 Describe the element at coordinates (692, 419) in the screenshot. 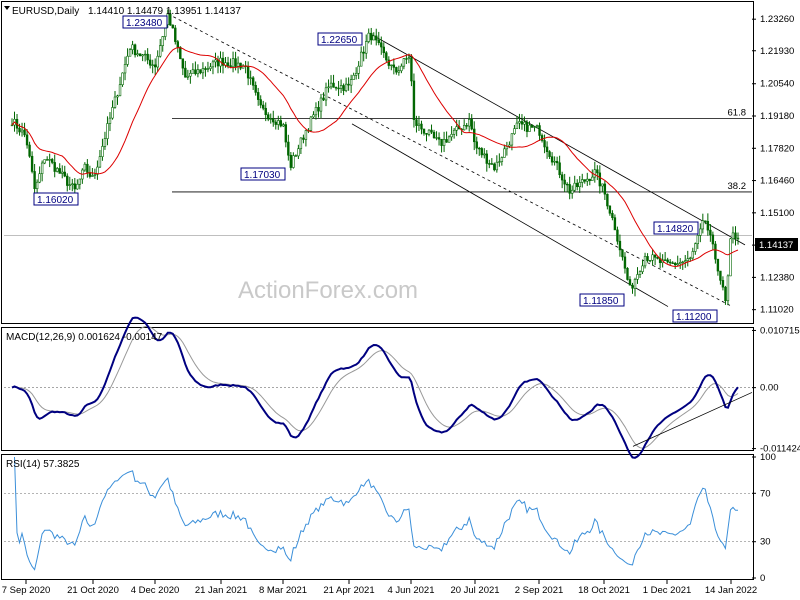

I see `macd-trendline` at that location.